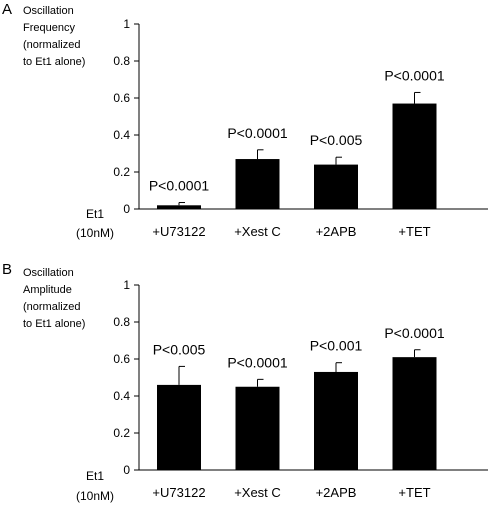 The height and width of the screenshot is (507, 492). What do you see at coordinates (47, 290) in the screenshot?
I see `y-axis-title-line-2: Amplitude` at bounding box center [47, 290].